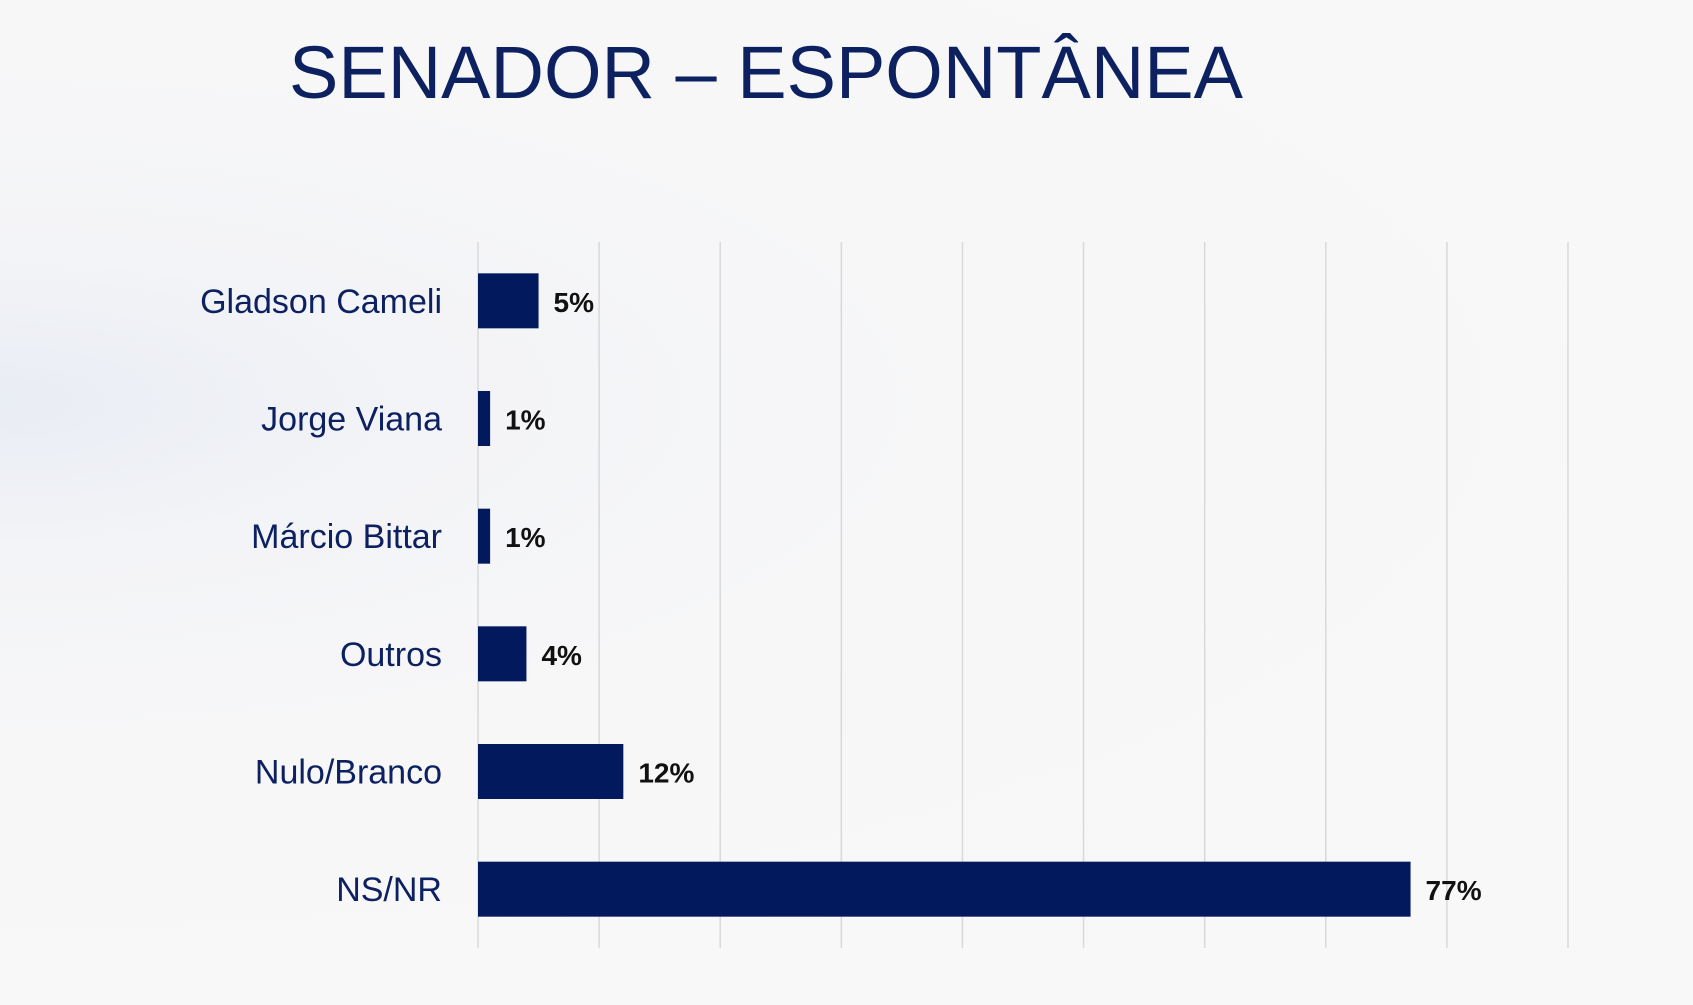  Describe the element at coordinates (766, 72) in the screenshot. I see `page-title: SENADOR – ESPONTÂNEA` at that location.